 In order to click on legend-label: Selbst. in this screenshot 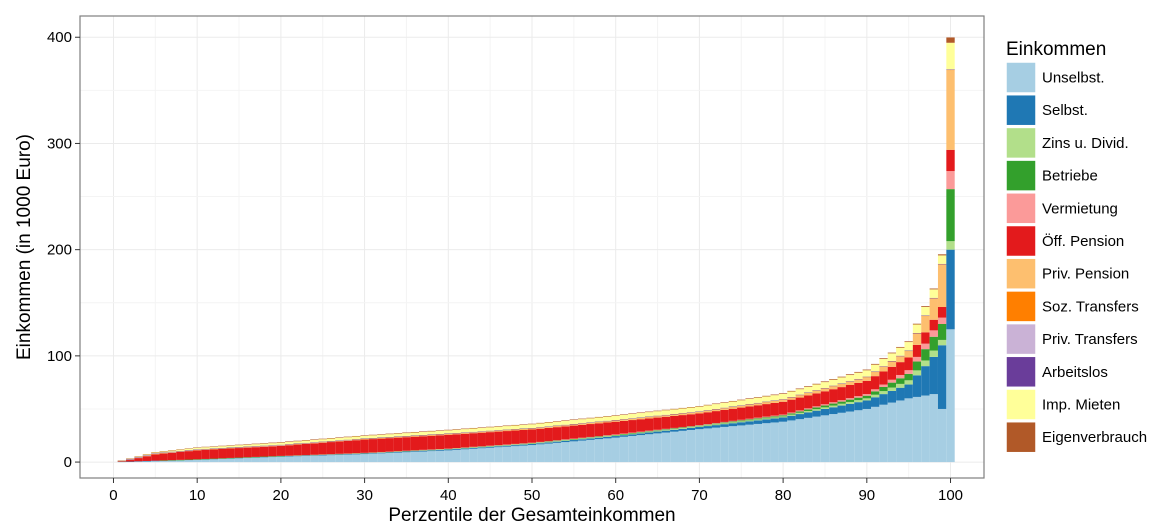, I will do `click(1065, 110)`.